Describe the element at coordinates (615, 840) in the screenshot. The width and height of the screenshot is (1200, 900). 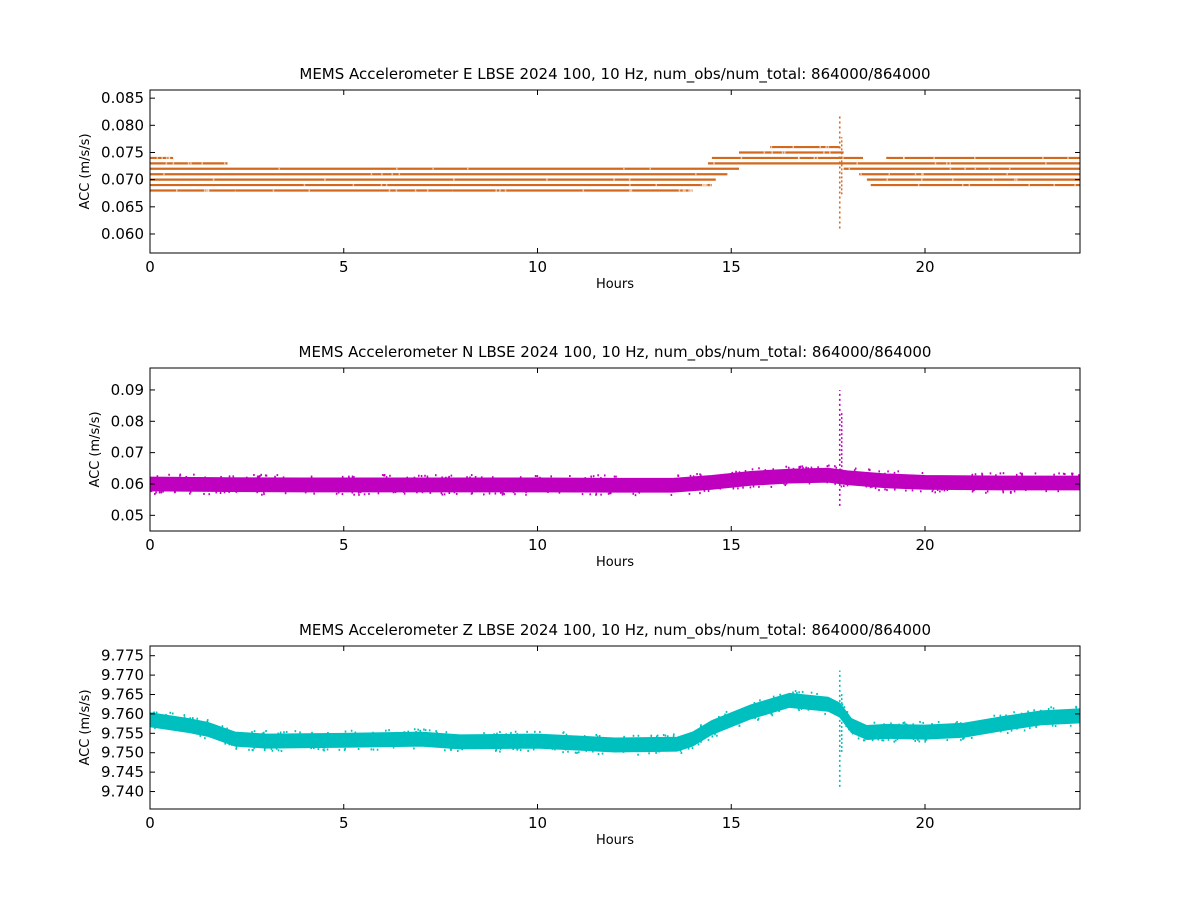
I see `x-axis-label-z: Hours` at that location.